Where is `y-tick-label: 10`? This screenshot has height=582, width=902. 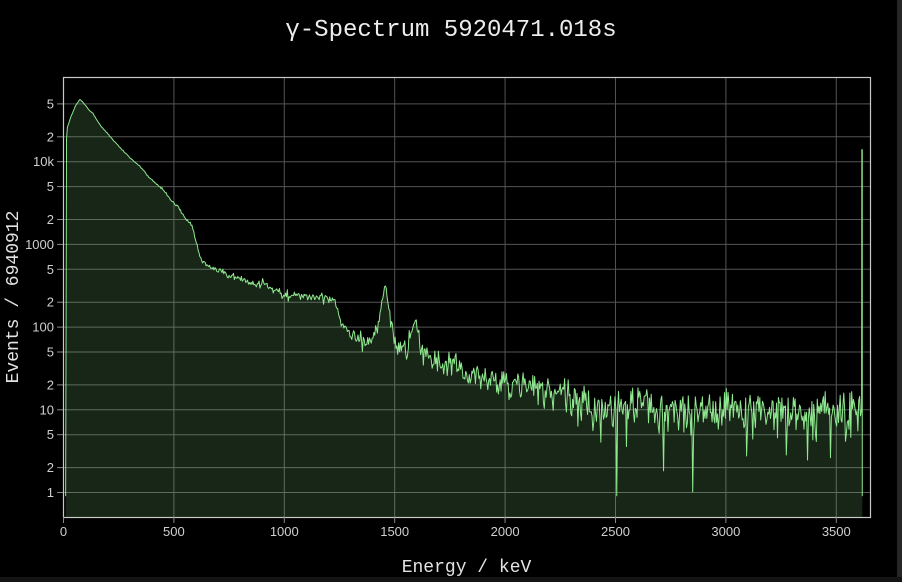 y-tick-label: 10 is located at coordinates (47, 409).